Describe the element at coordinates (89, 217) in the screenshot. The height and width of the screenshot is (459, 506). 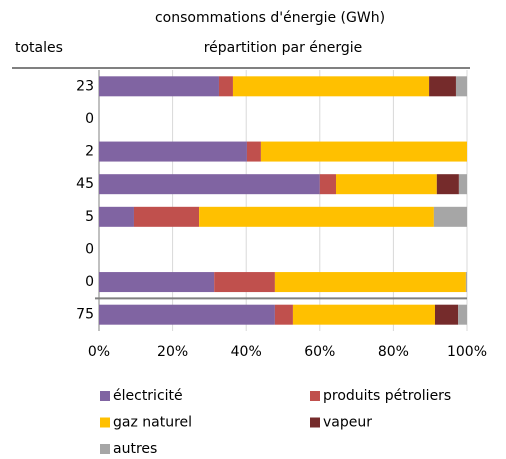
I see `y-tick-label: 5` at that location.